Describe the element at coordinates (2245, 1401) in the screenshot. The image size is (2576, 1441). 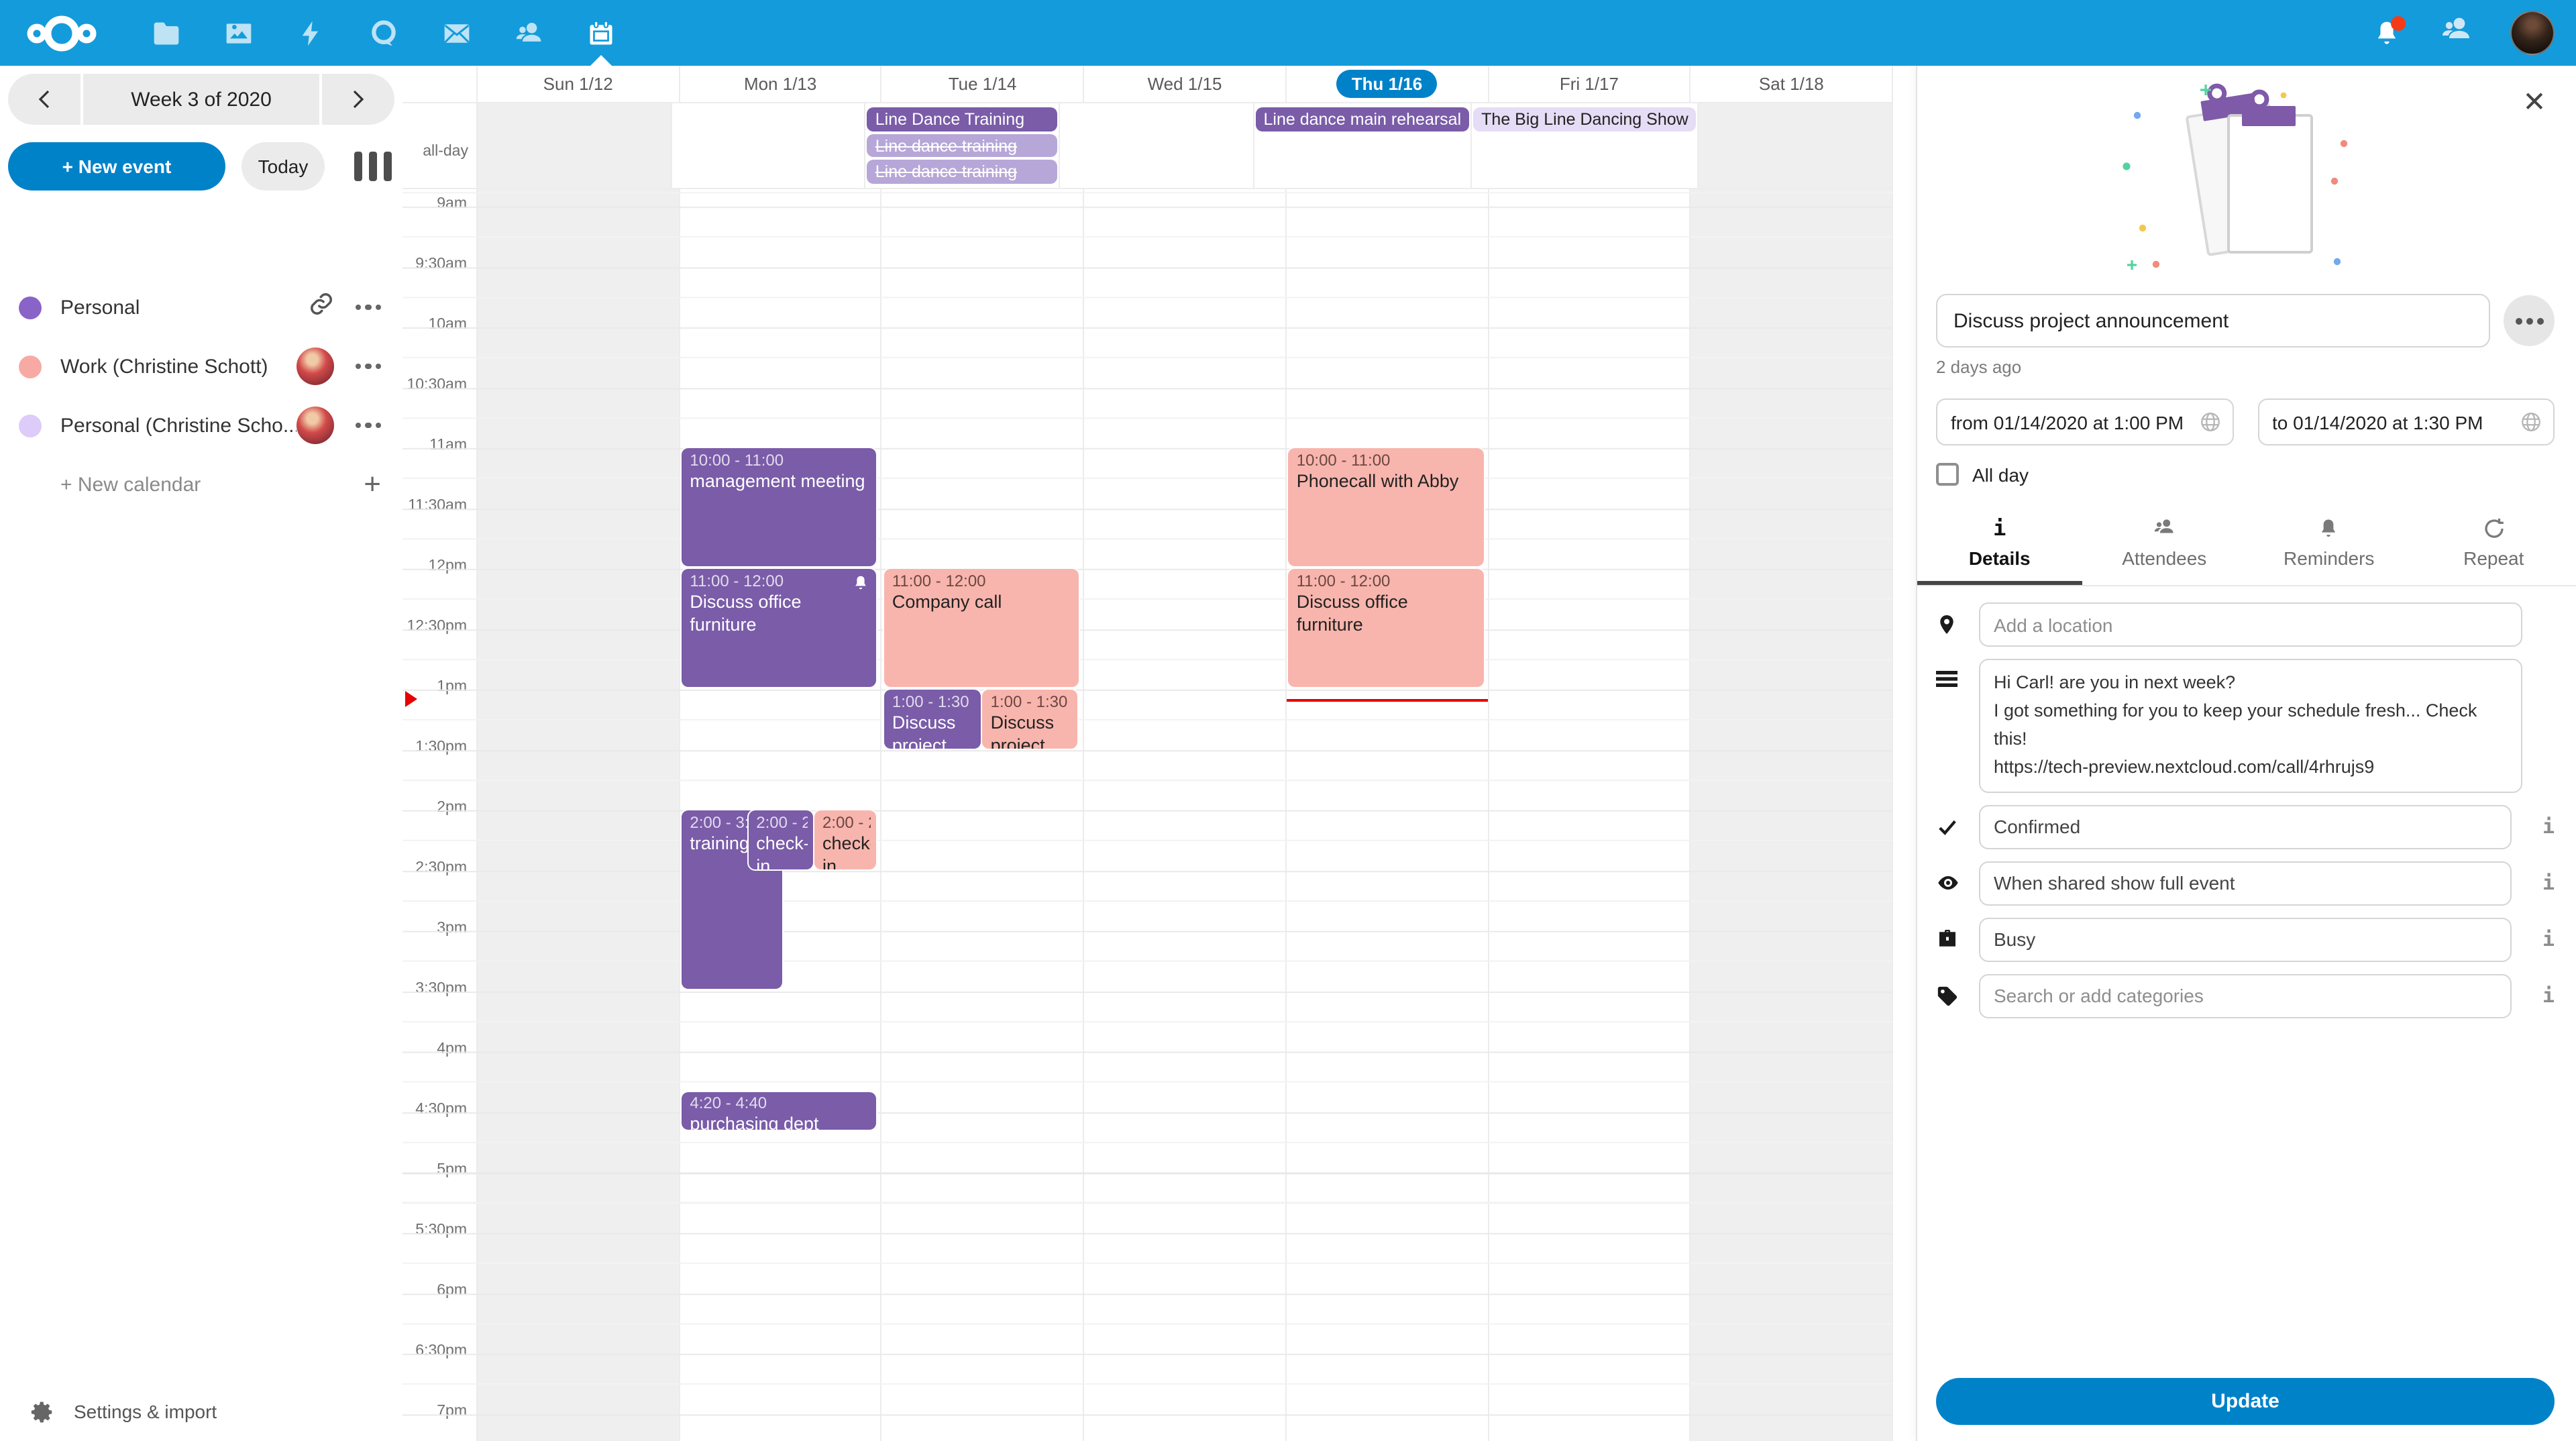
I see `update-button: Update` at that location.